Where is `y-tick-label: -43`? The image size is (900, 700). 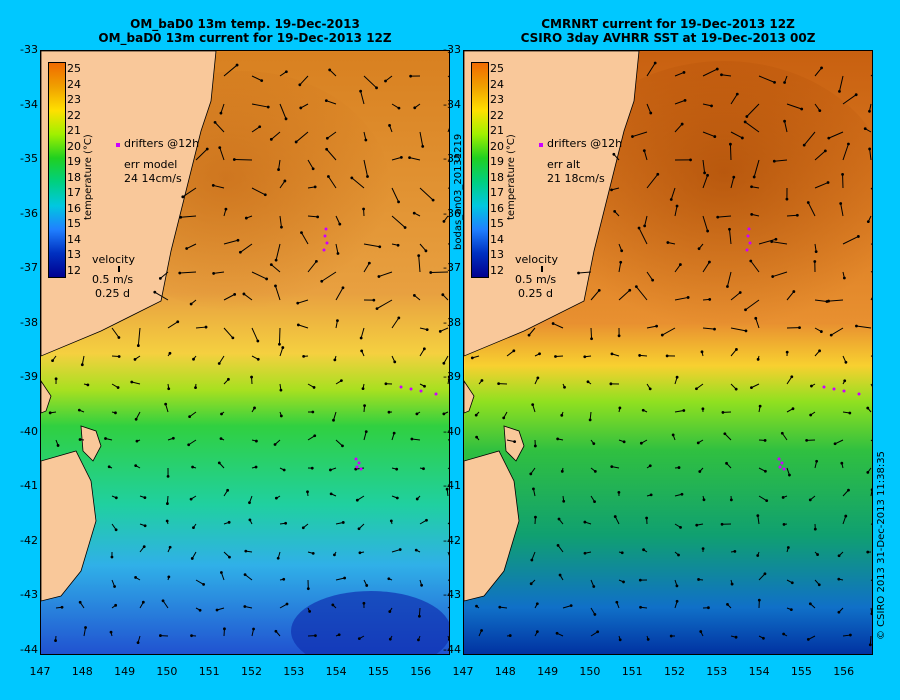 y-tick-label: -43 is located at coordinates (29, 594).